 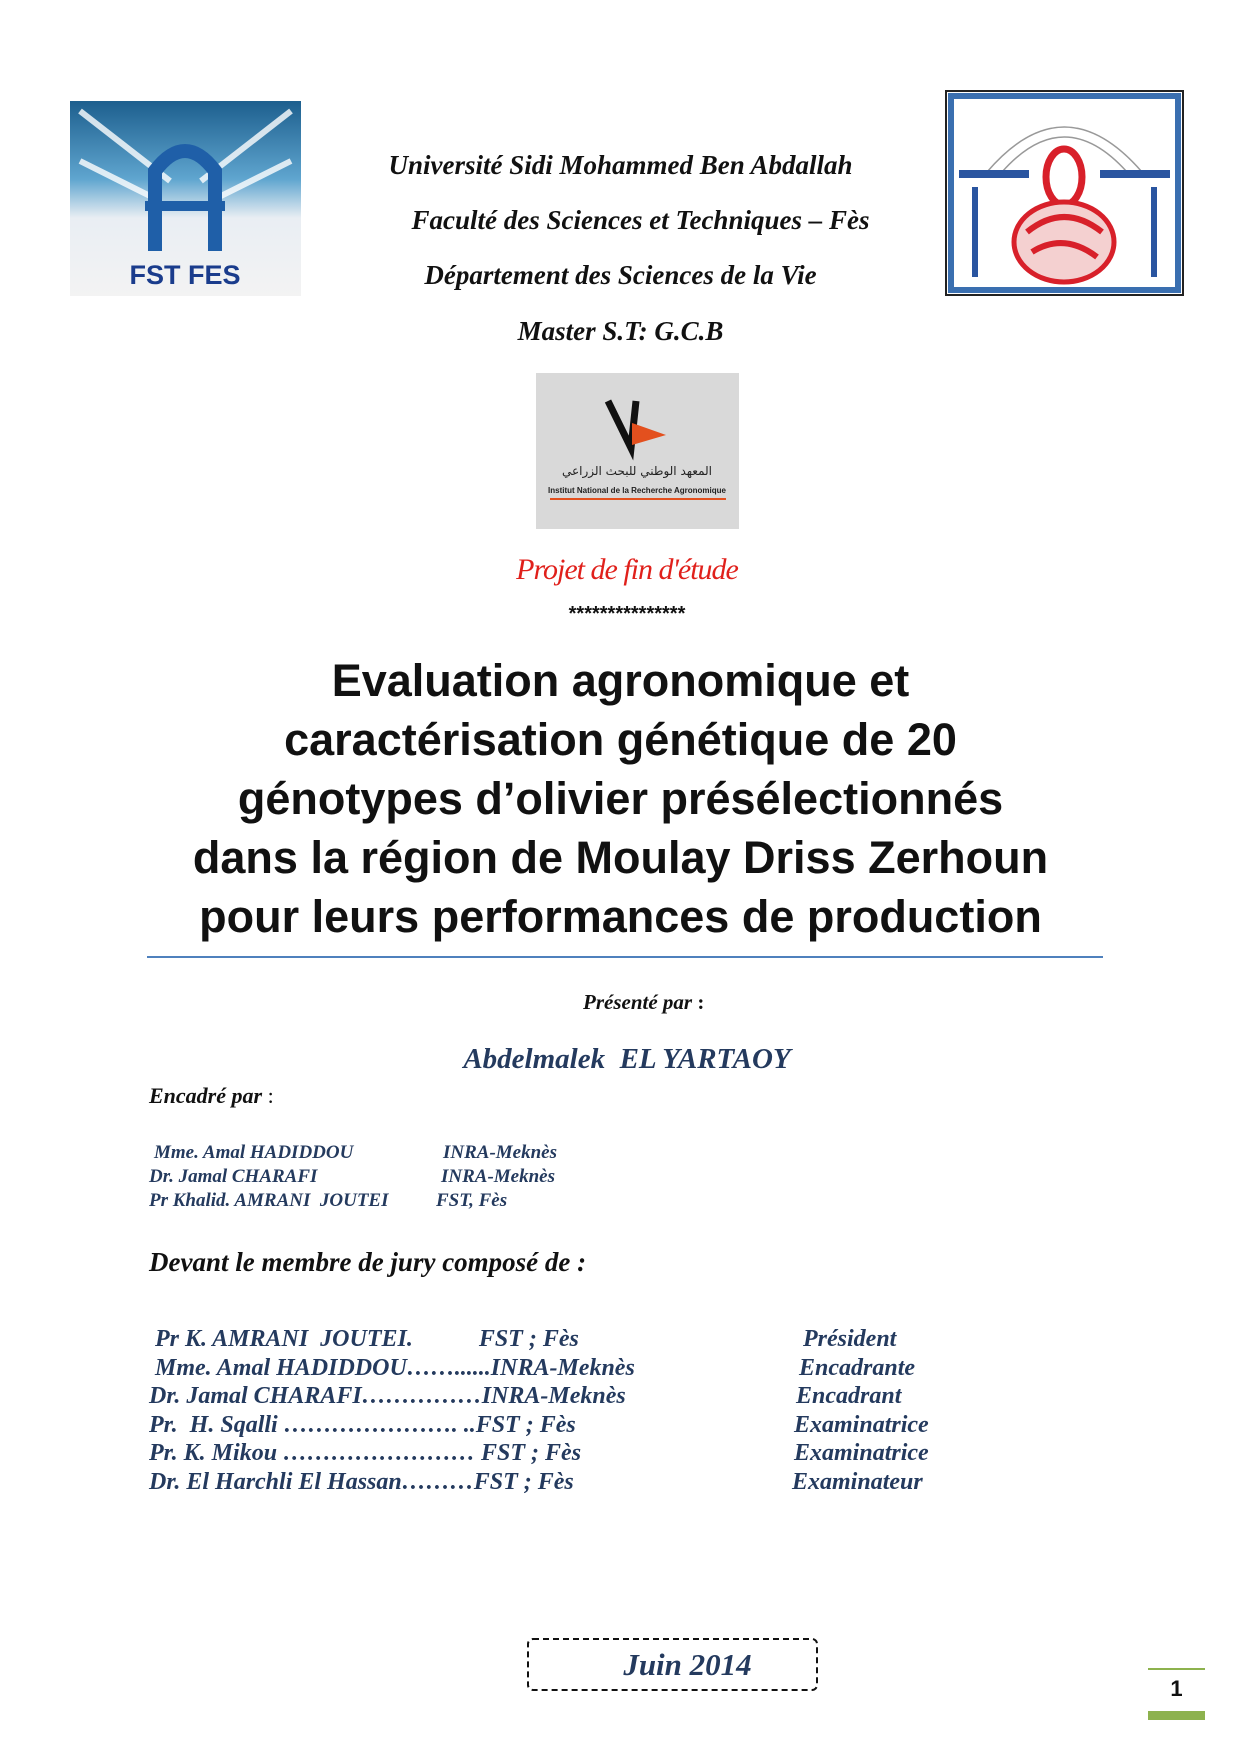 What do you see at coordinates (620, 680) in the screenshot?
I see `title-line: Evaluation agronomique et` at bounding box center [620, 680].